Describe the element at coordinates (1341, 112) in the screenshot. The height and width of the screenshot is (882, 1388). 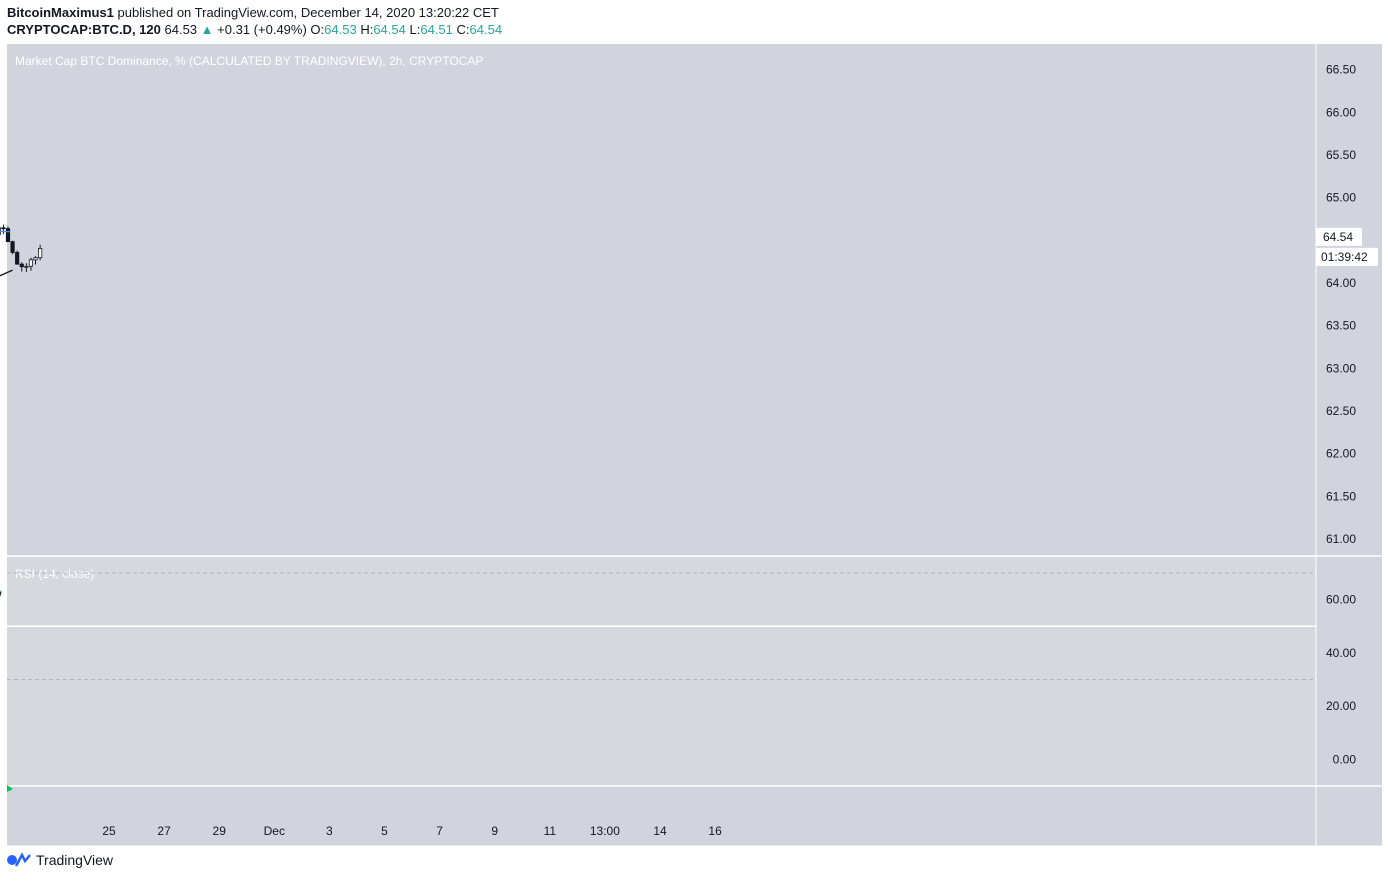
I see `y-tick-label: 66.00` at that location.